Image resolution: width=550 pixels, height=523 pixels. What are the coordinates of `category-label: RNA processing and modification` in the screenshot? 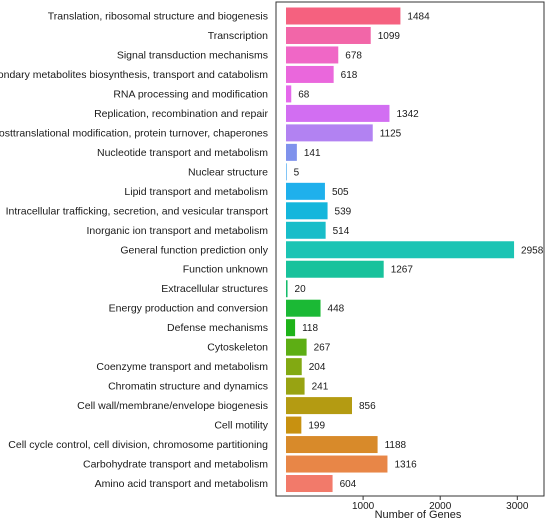 It's located at (190, 94).